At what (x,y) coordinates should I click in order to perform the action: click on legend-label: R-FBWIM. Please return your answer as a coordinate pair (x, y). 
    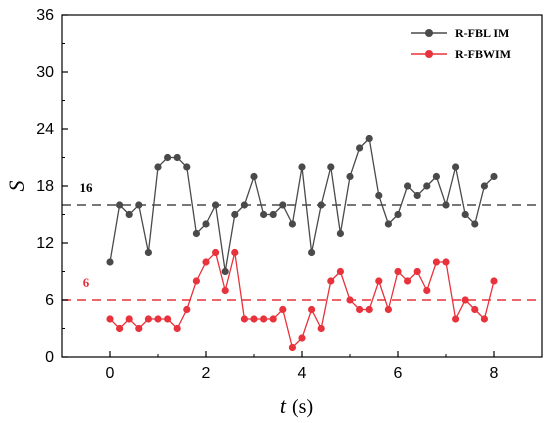
    Looking at the image, I should click on (483, 54).